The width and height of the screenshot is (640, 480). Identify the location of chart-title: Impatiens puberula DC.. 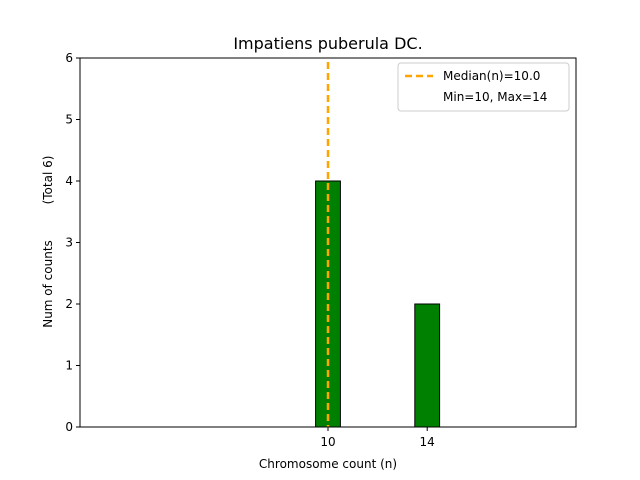
(327, 43).